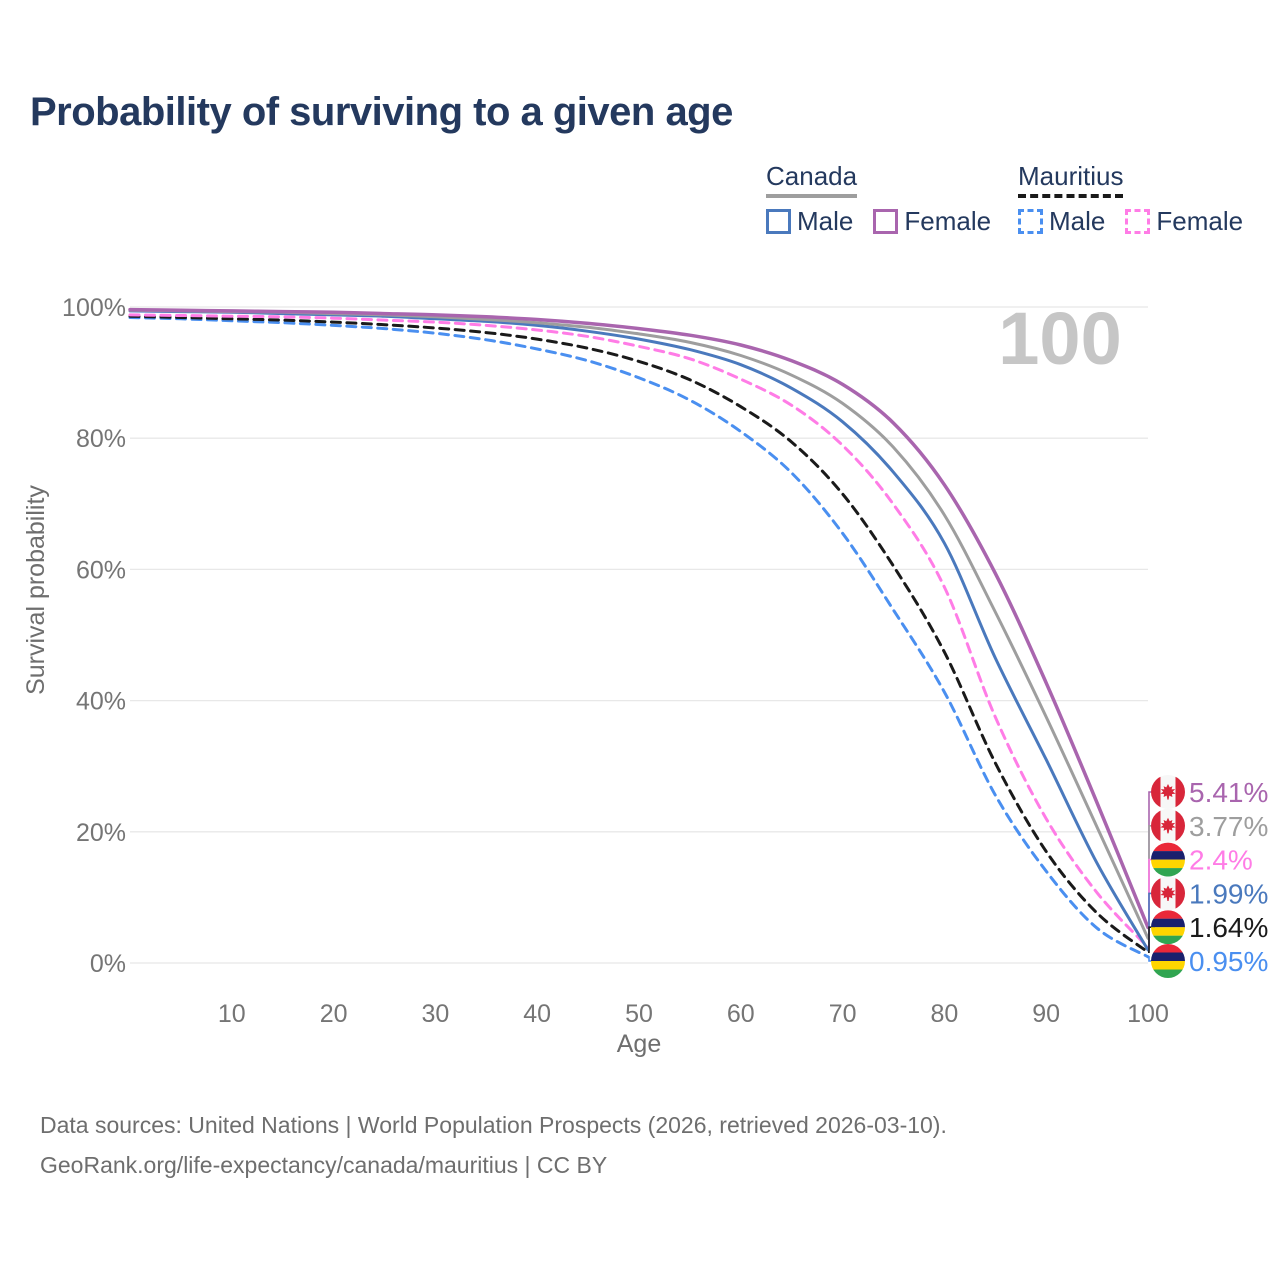  Describe the element at coordinates (537, 1014) in the screenshot. I see `x-tick-label-40: 40` at that location.